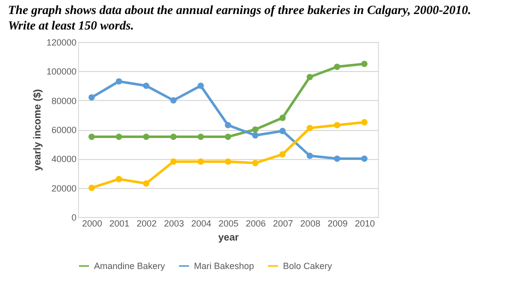 This screenshot has height=308, width=512. I want to click on legend-label: Mari Bakeshop, so click(224, 266).